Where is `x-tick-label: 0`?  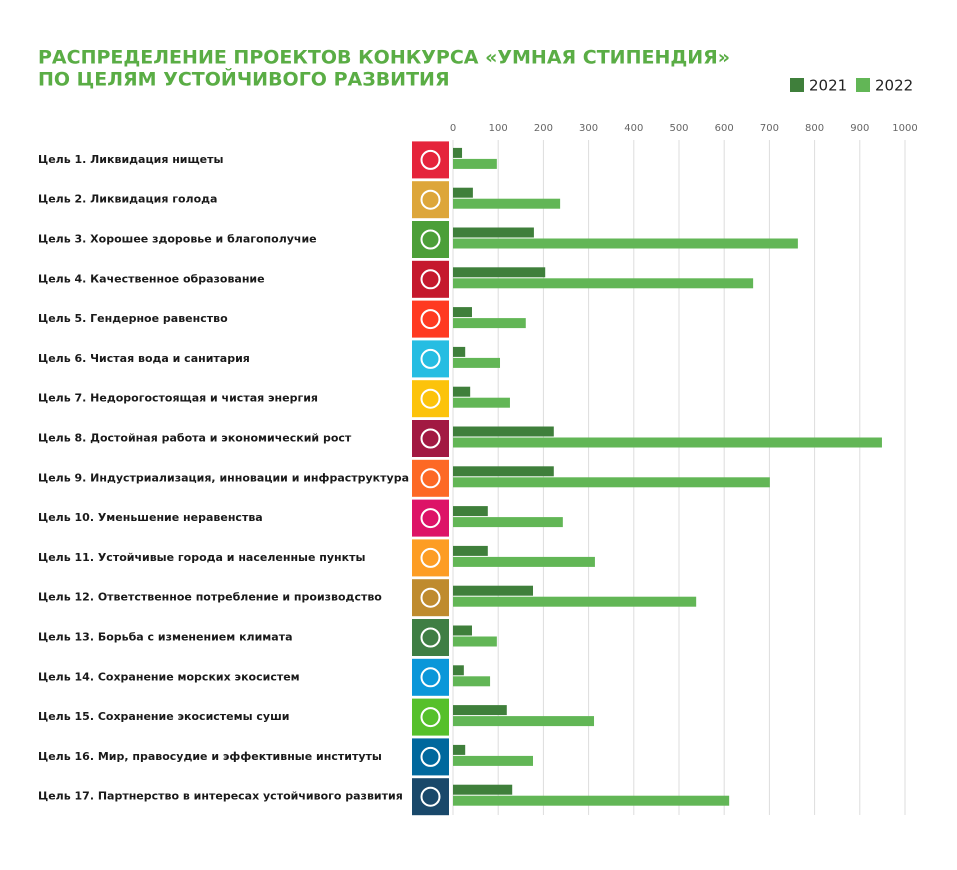
x-tick-label: 0 is located at coordinates (453, 128).